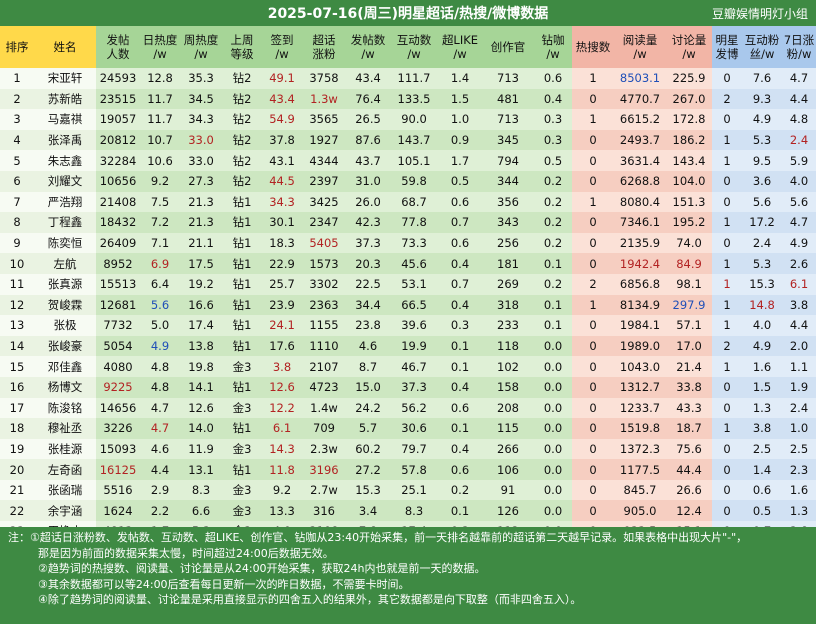 The image size is (816, 624). I want to click on table-cell: 3226, so click(118, 428).